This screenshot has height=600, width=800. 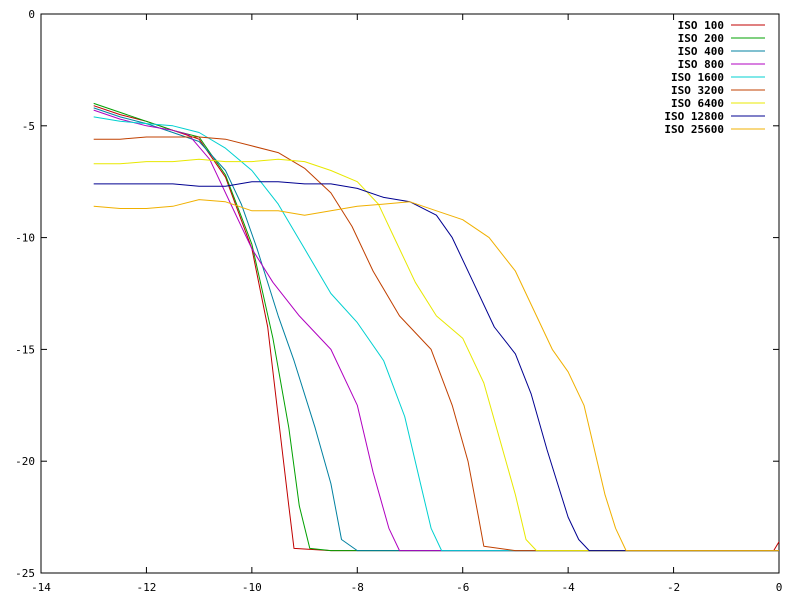 I want to click on x-tick-label: -8, so click(x=357, y=587).